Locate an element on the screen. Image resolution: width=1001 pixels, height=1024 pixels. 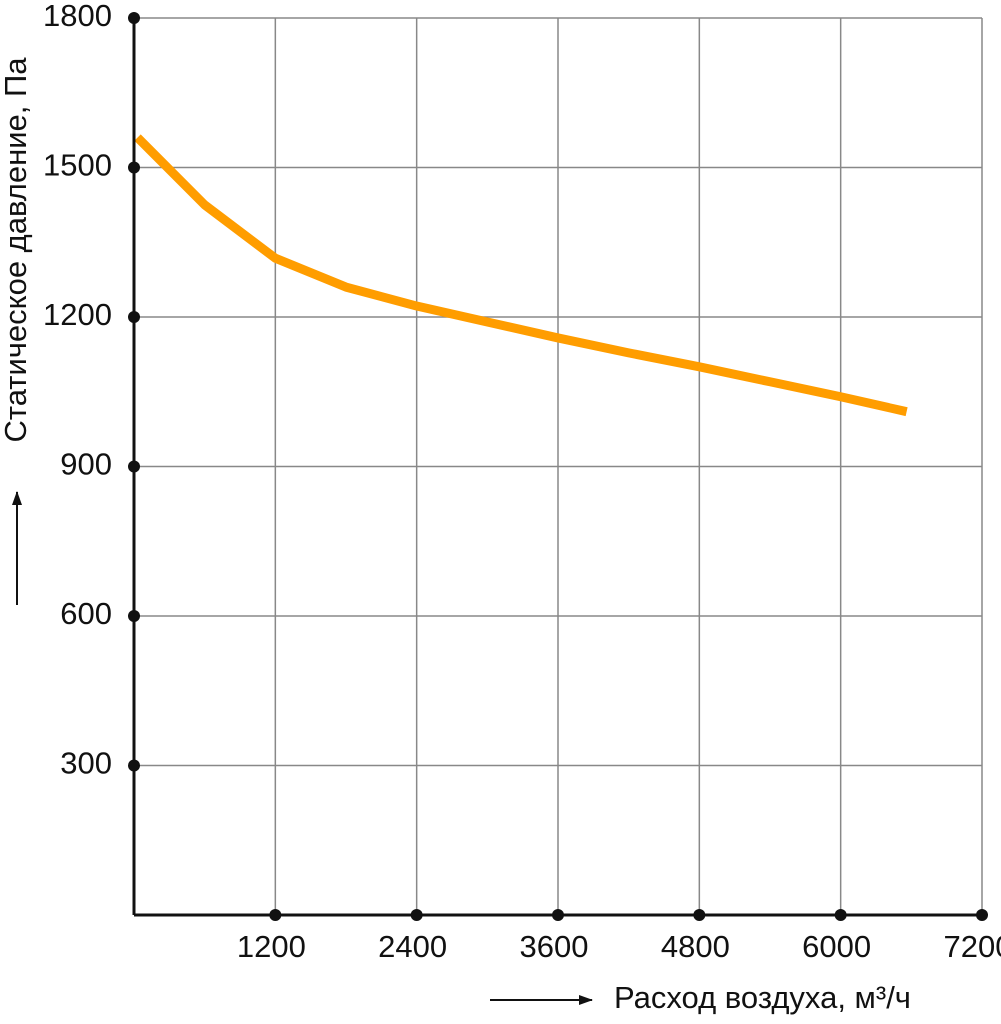
x-tick-label: 1200 is located at coordinates (271, 946).